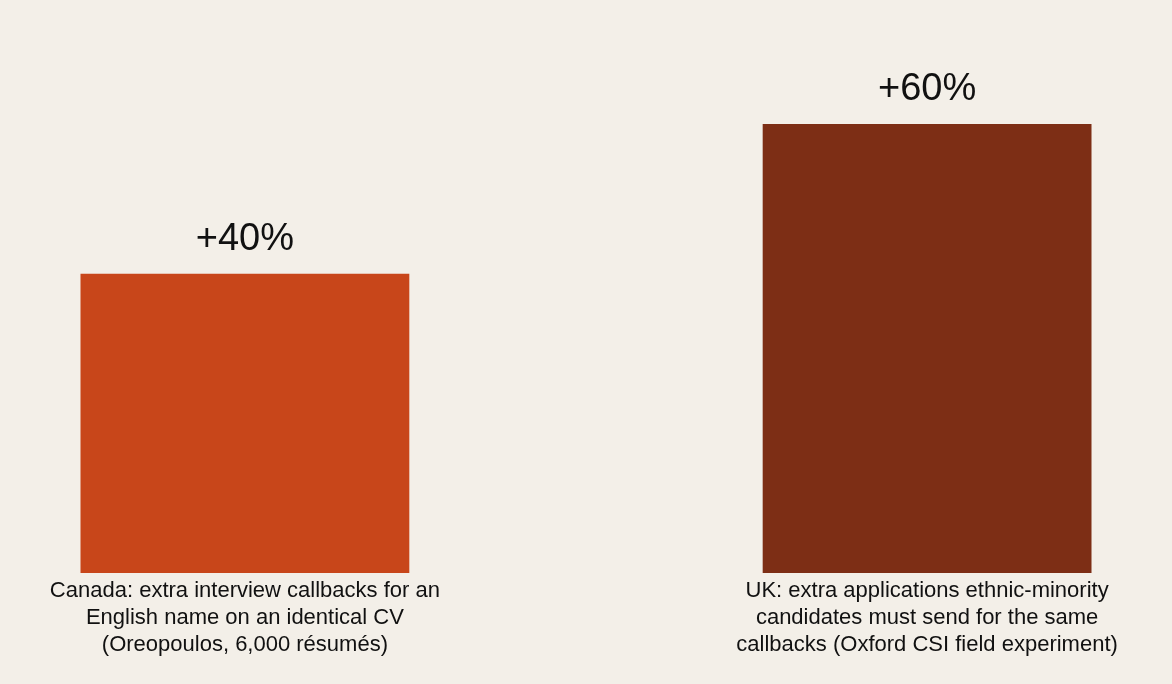  I want to click on data-label: +40%, so click(245, 236).